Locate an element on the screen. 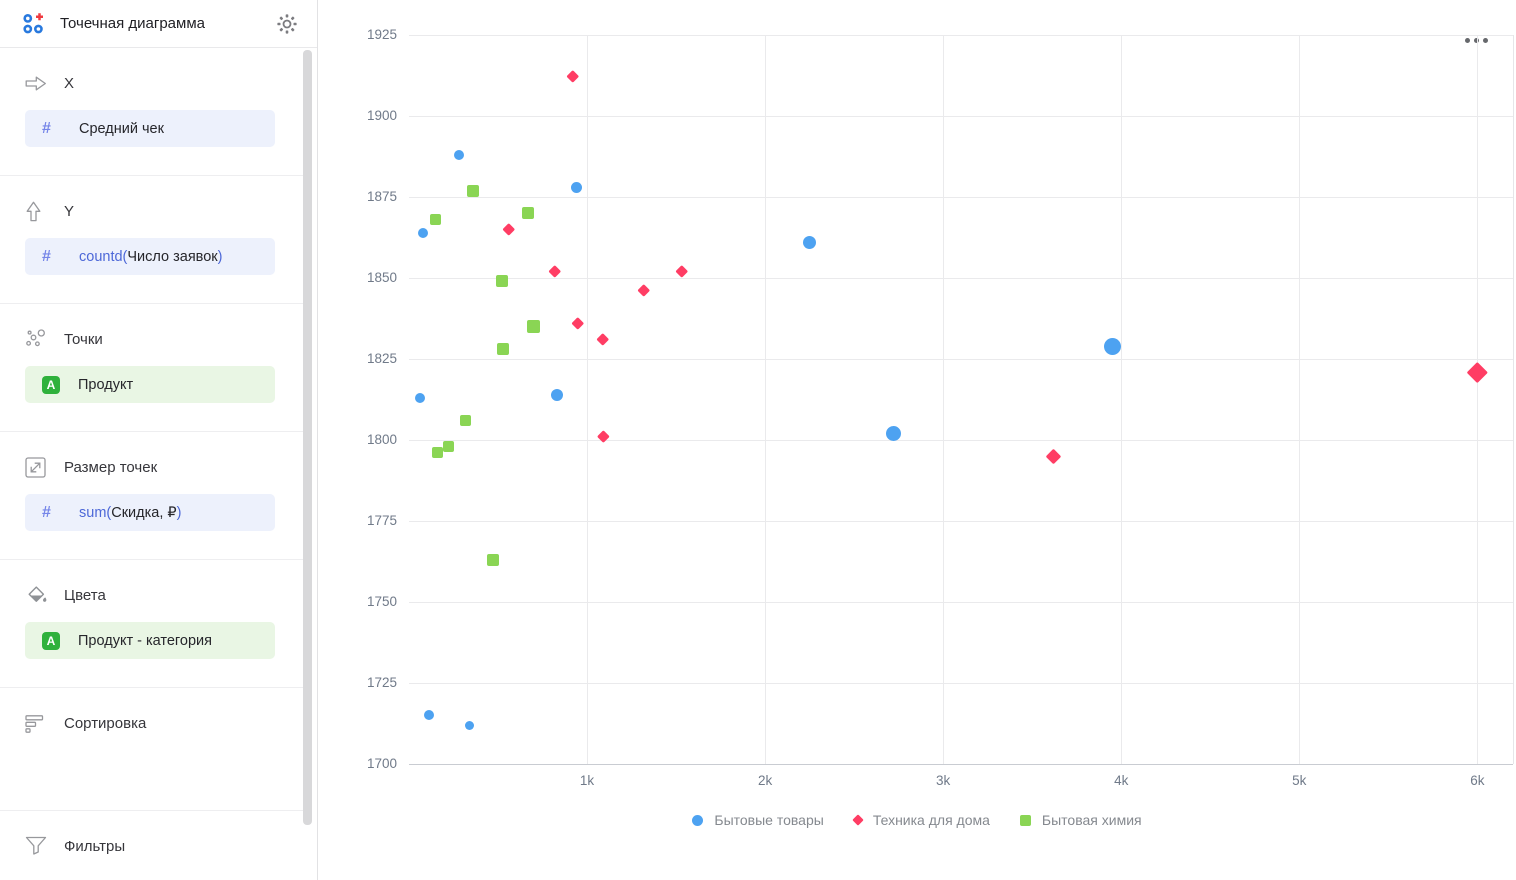 The image size is (1516, 880). field-points-dimension: A Продукт is located at coordinates (150, 384).